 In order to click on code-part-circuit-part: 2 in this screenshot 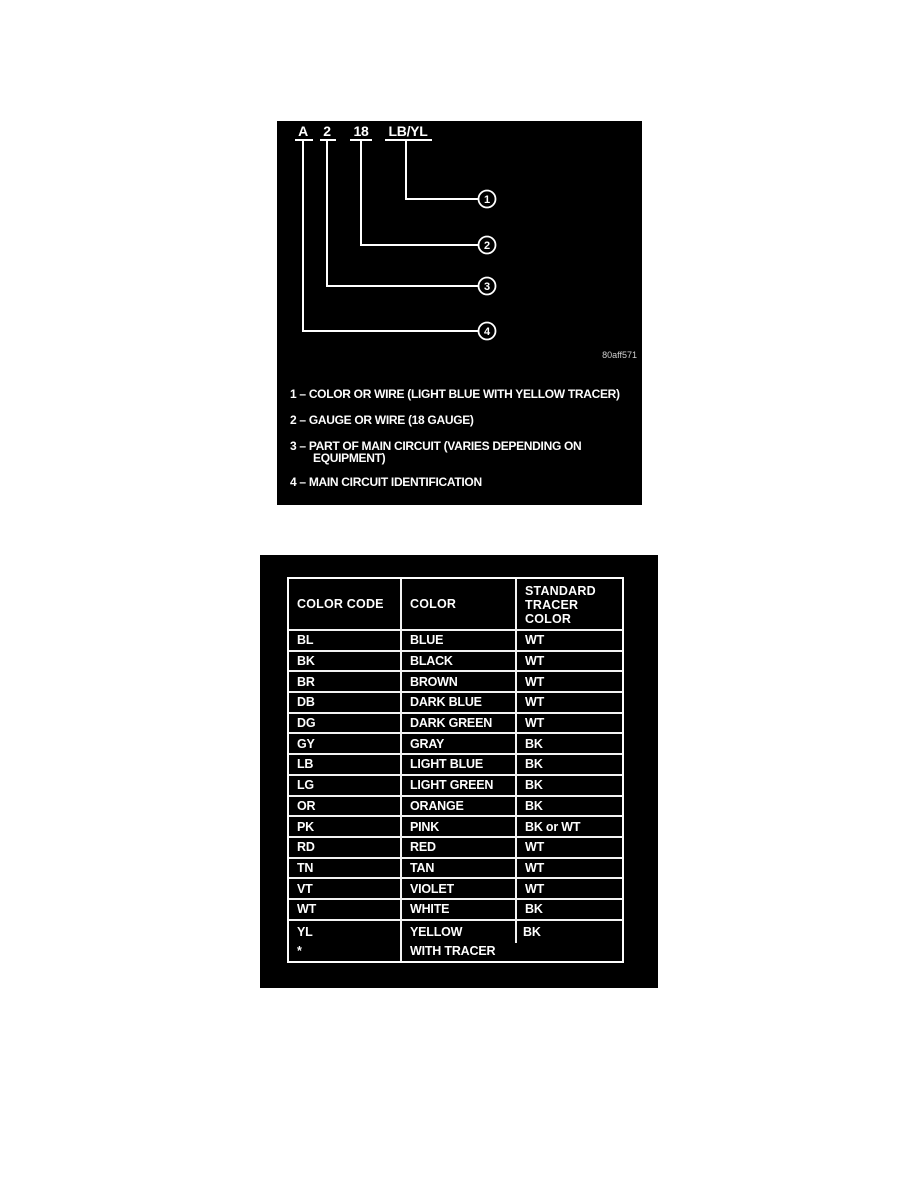, I will do `click(327, 131)`.